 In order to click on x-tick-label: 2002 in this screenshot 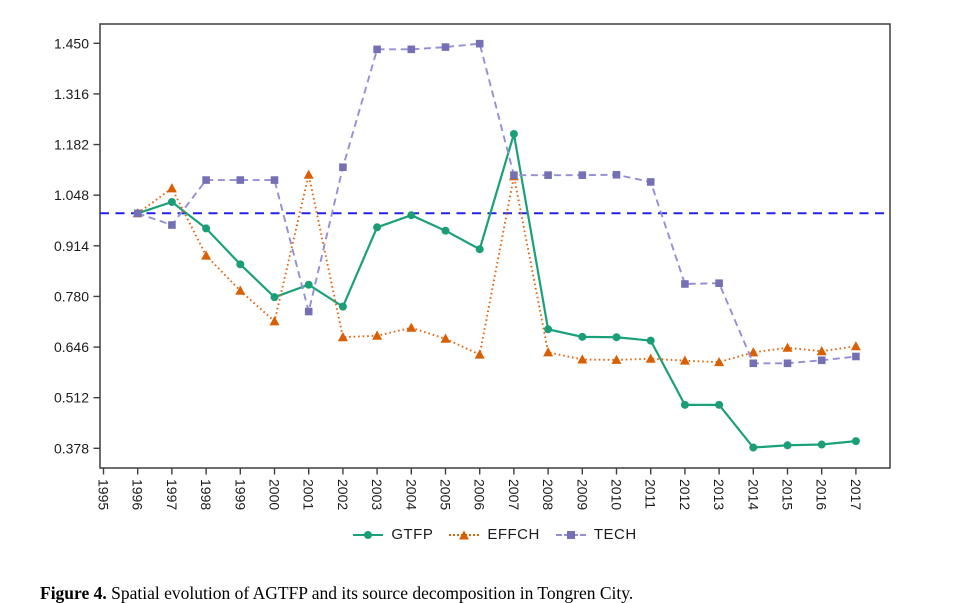, I will do `click(343, 494)`.